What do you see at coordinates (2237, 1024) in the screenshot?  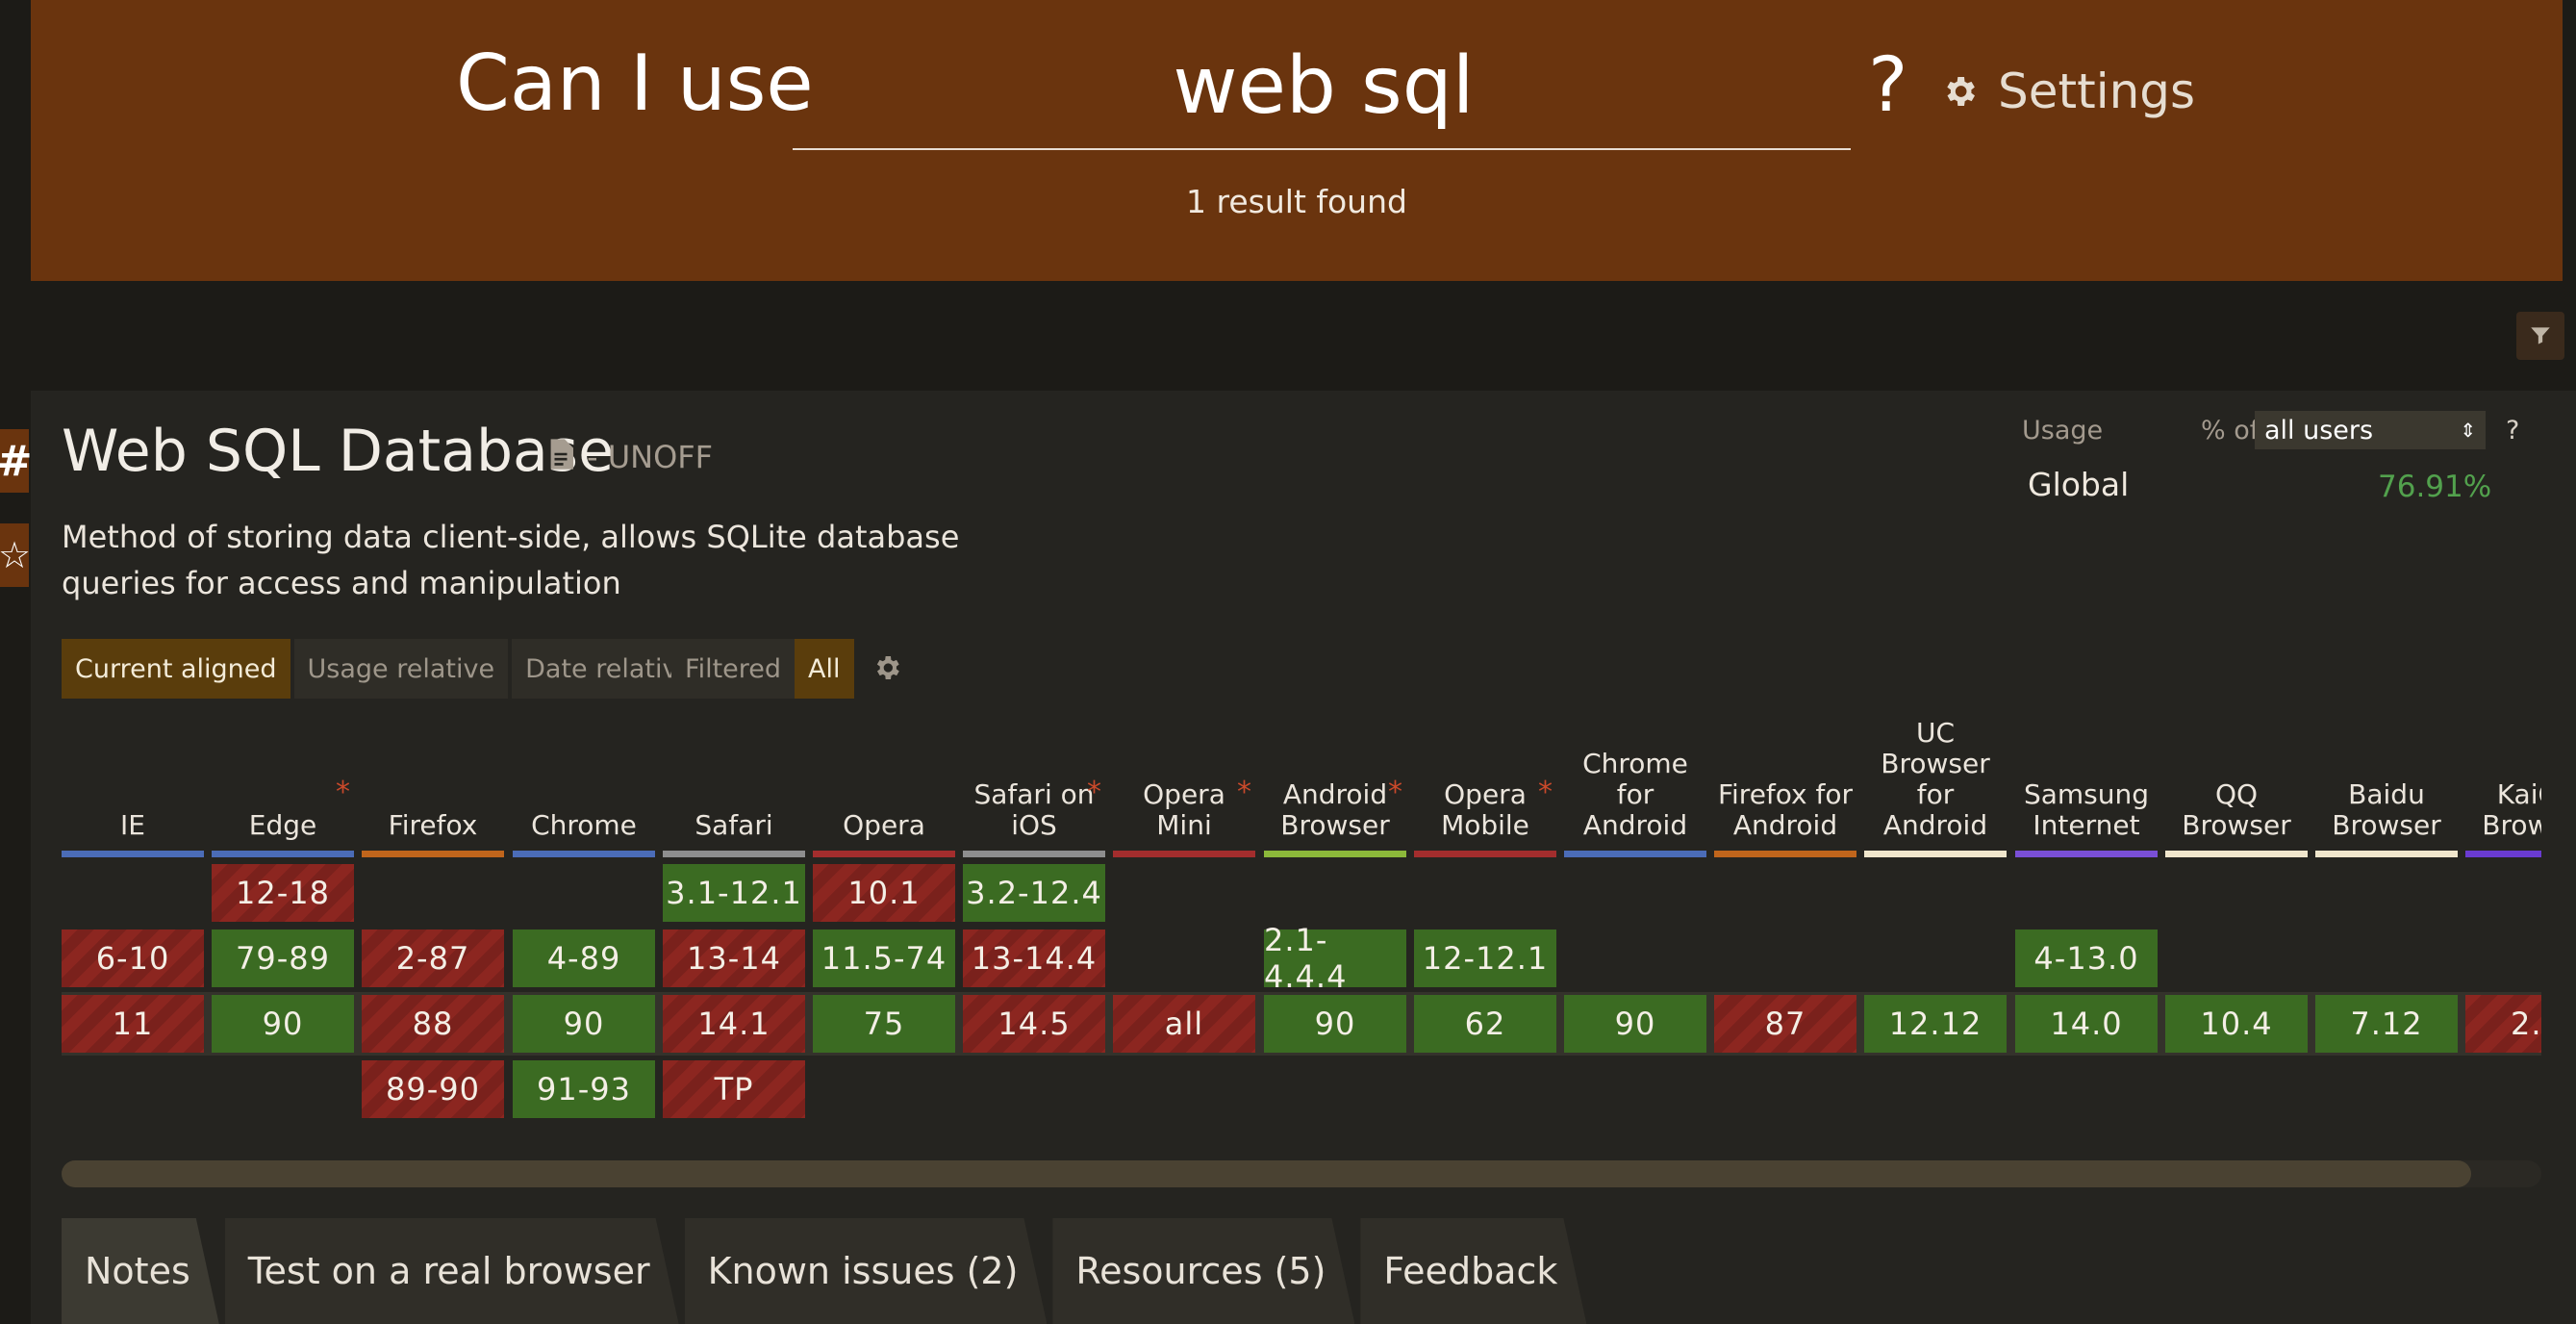 I see `supported-cell: 10.4` at bounding box center [2237, 1024].